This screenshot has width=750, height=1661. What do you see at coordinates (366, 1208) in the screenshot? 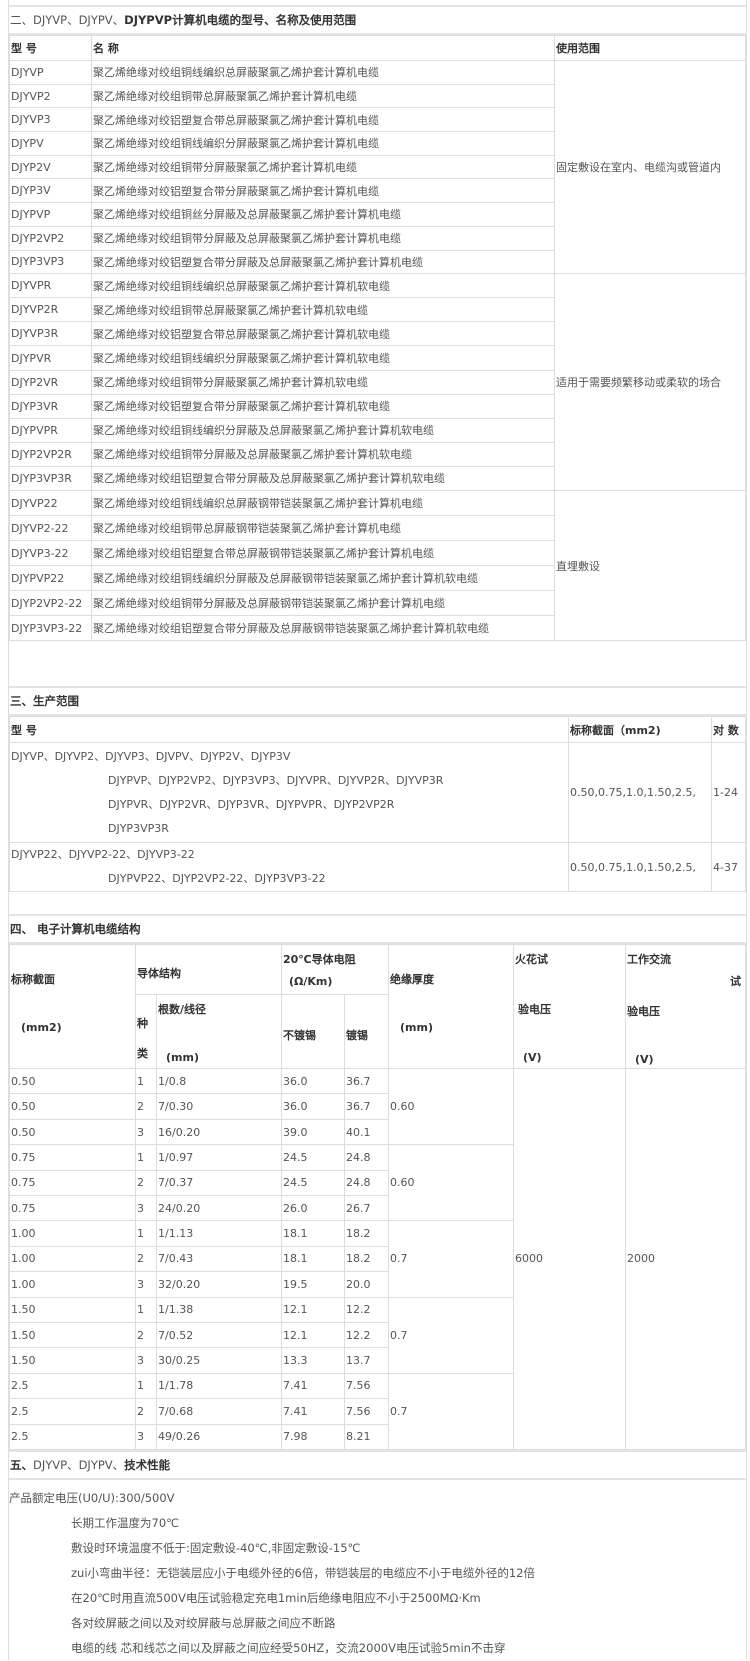
I see `tinned-resistance-cell: 26.7` at bounding box center [366, 1208].